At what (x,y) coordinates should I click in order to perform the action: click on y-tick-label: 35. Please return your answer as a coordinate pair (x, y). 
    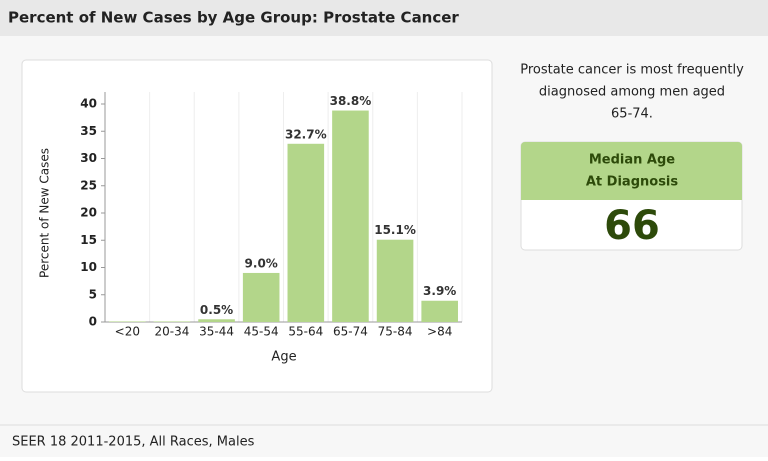
    Looking at the image, I should click on (88, 131).